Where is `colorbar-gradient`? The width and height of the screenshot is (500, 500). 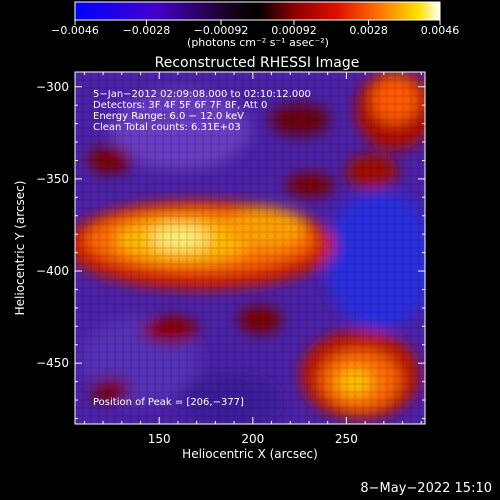 colorbar-gradient is located at coordinates (257, 11).